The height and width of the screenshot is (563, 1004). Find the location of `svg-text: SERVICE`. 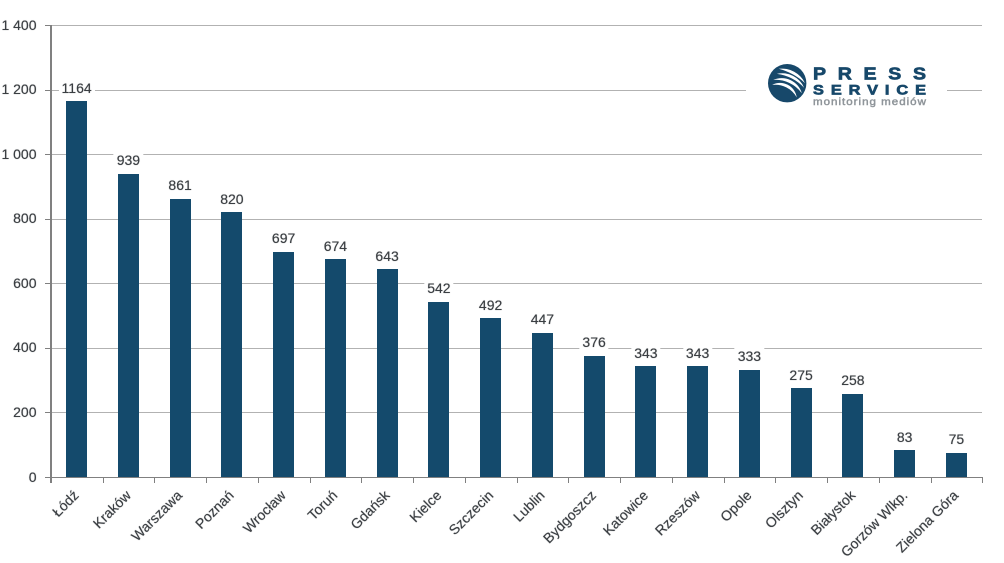

svg-text: SERVICE is located at coordinates (869, 90).